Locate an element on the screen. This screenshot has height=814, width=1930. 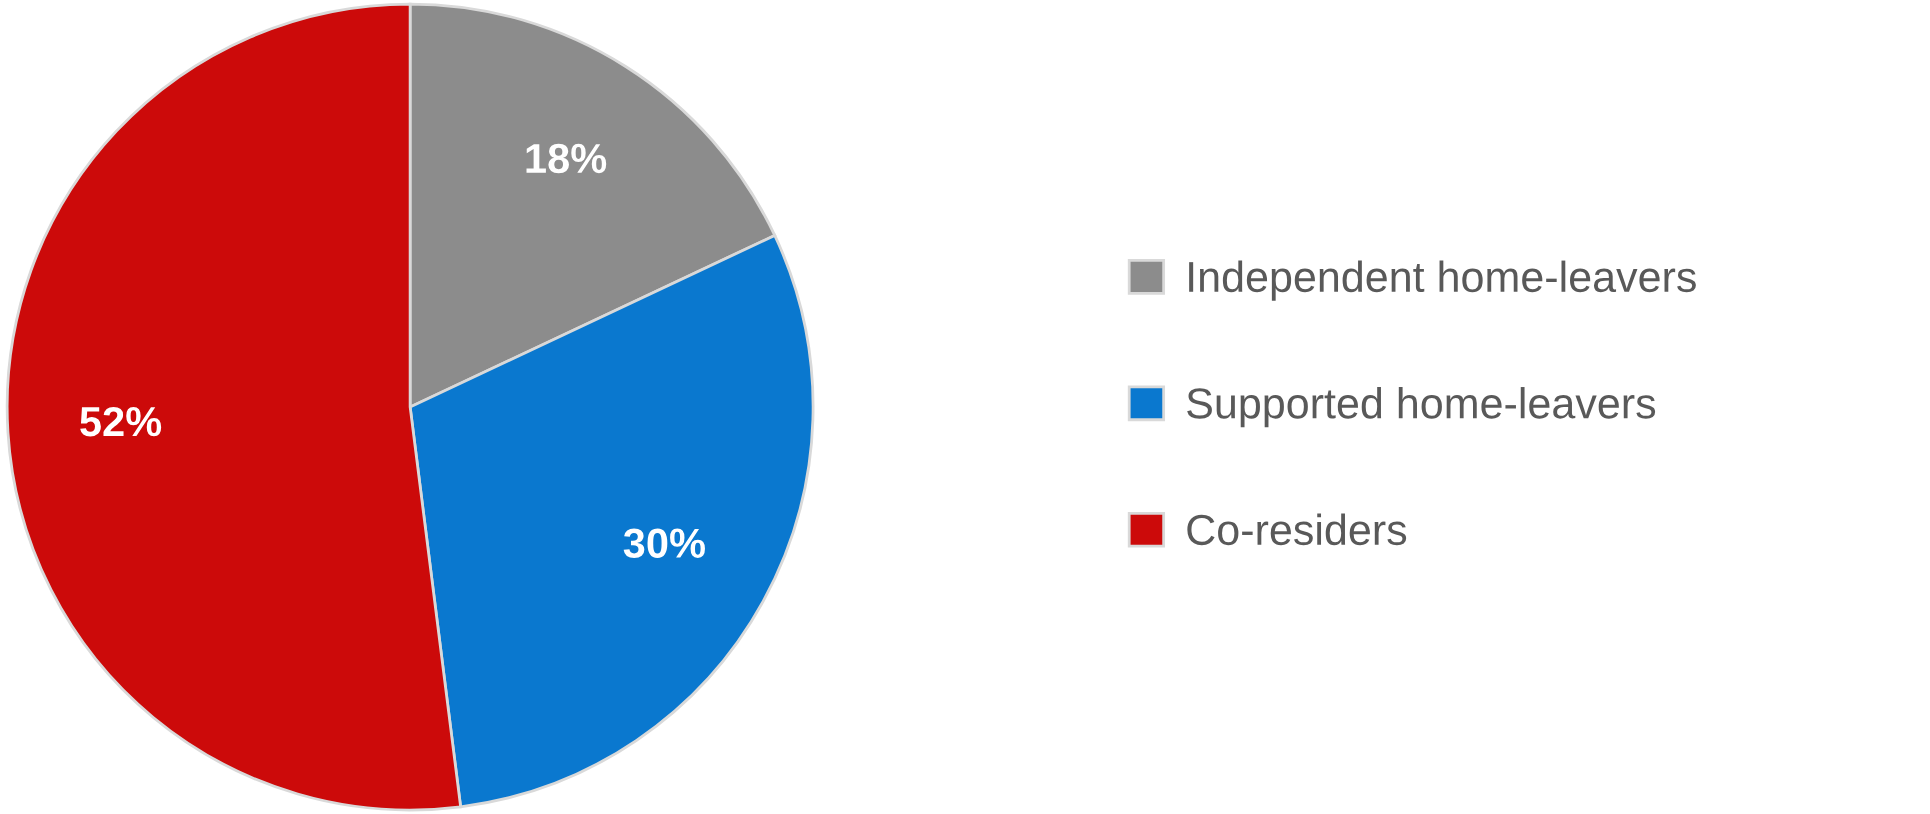
data-label: 30% is located at coordinates (664, 543).